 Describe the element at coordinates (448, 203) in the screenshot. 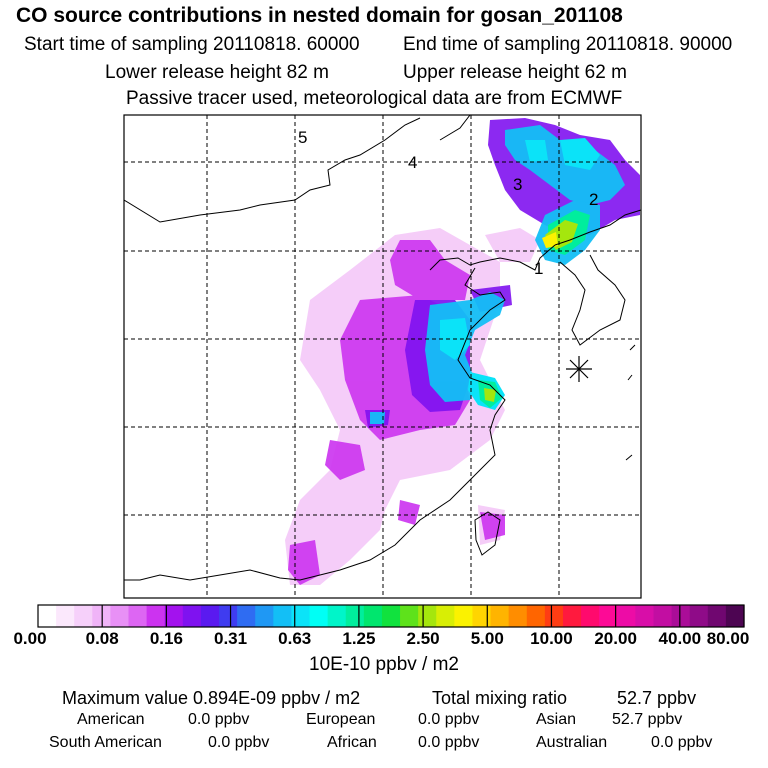

I see `trajectory-markers: 1 2 3 4 5` at that location.